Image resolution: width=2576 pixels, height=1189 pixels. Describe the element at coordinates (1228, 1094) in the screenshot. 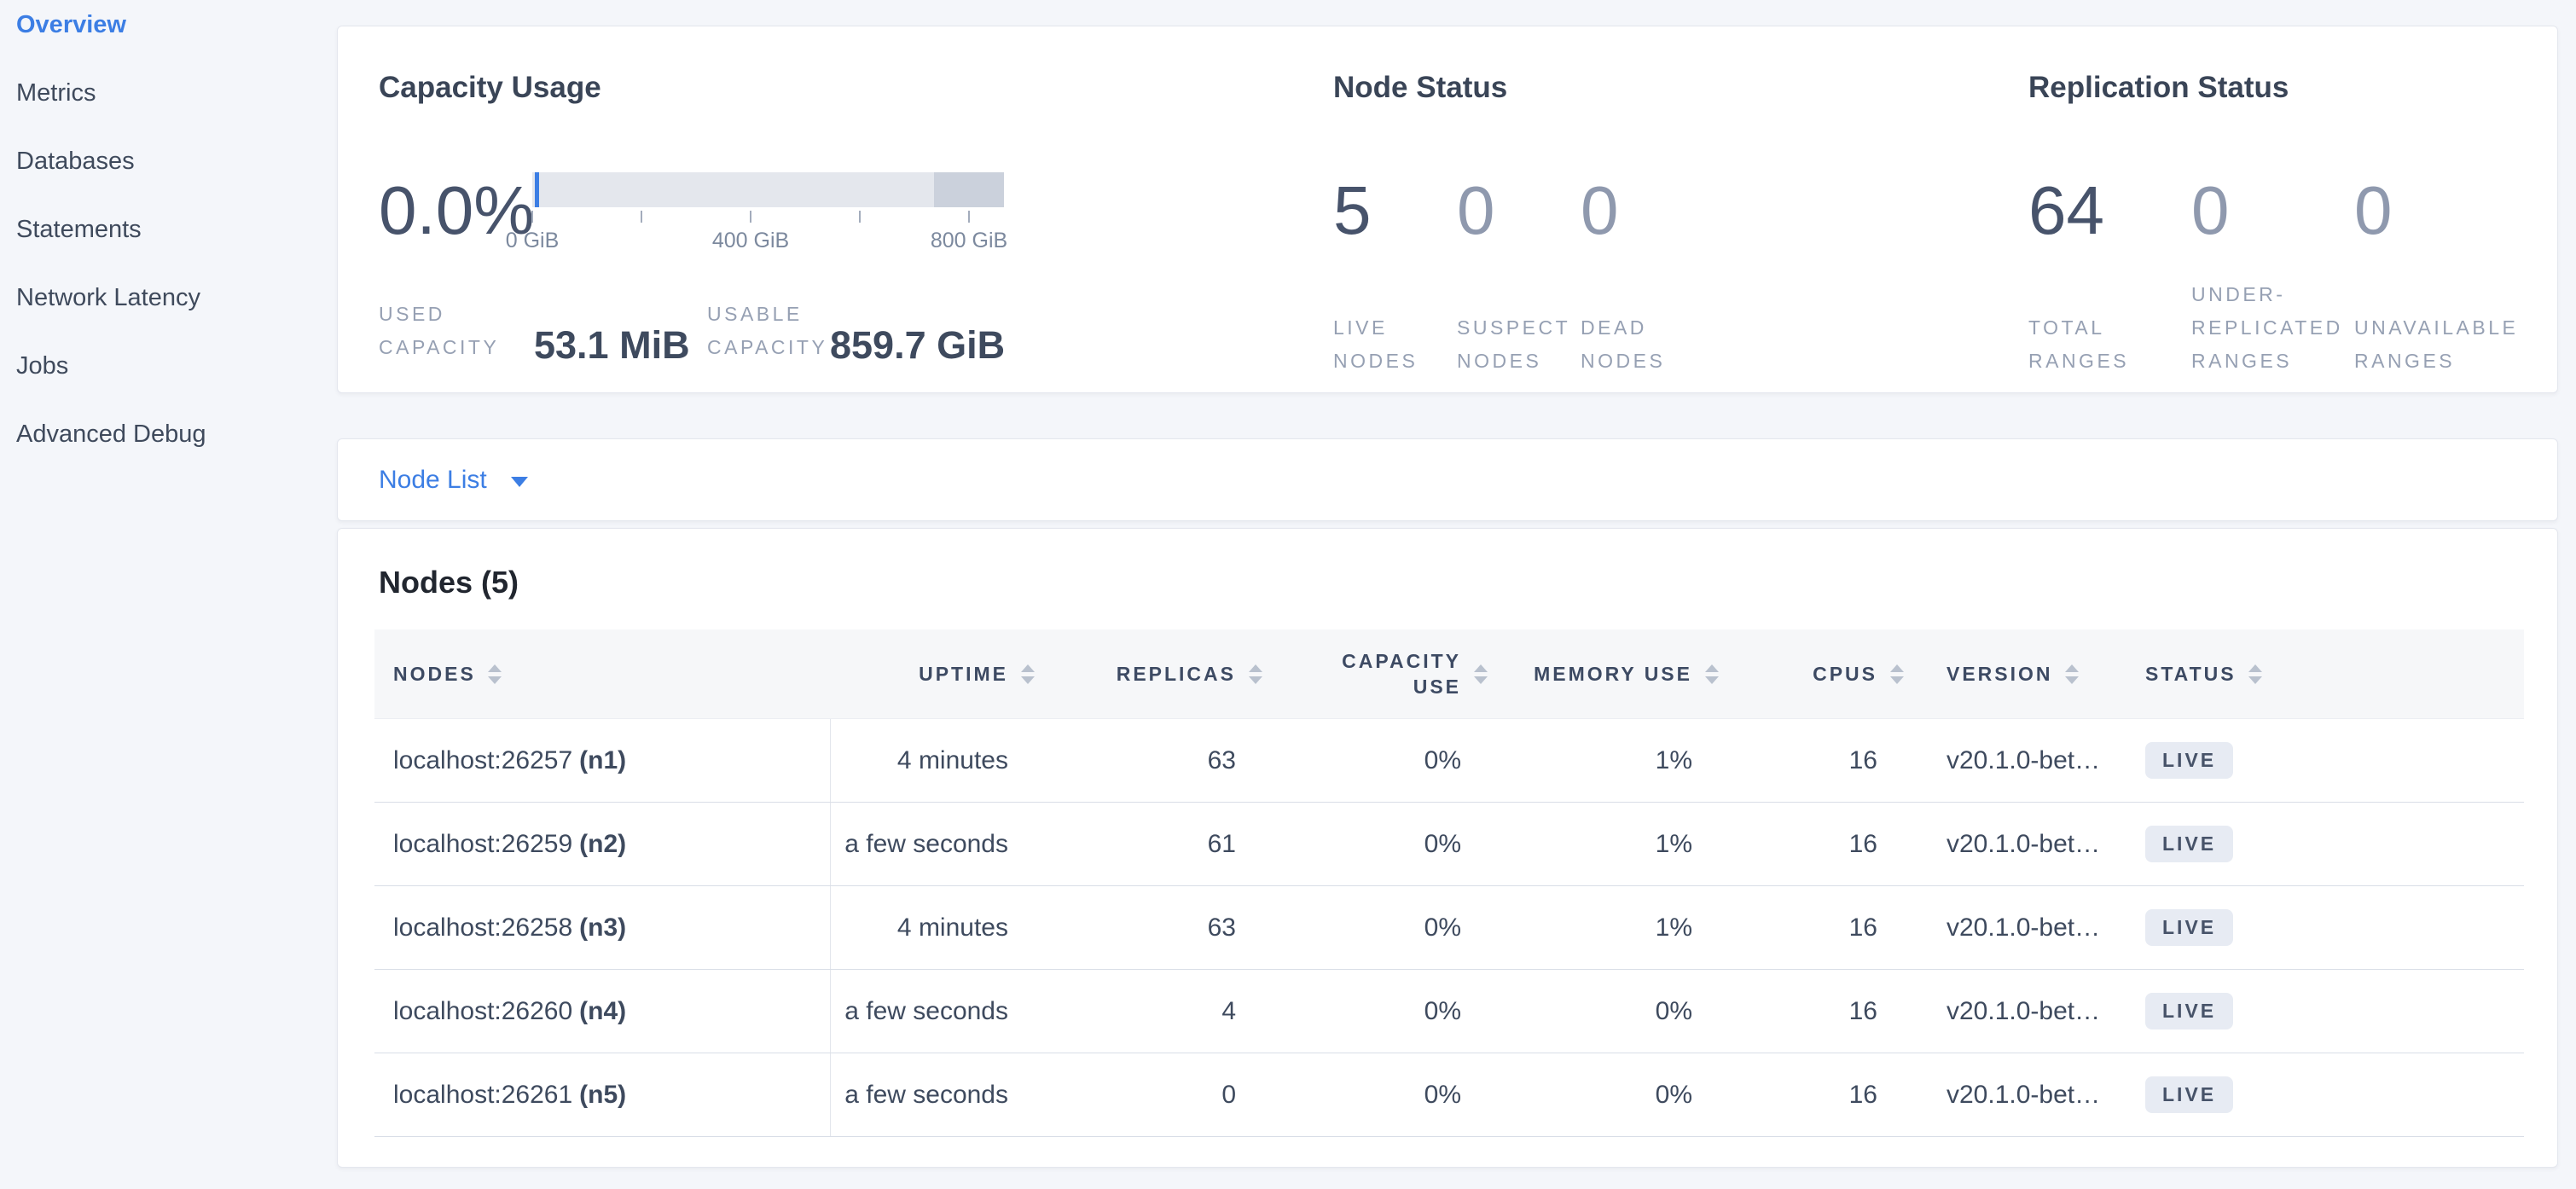

I see `cell-replicas: 0` at that location.